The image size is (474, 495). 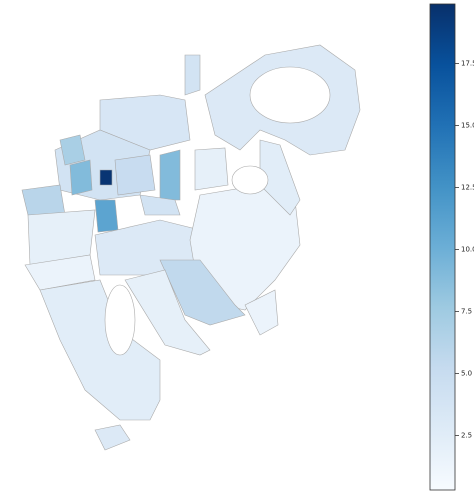 What do you see at coordinates (466, 373) in the screenshot?
I see `colorbar-tick-label: 5.0` at bounding box center [466, 373].